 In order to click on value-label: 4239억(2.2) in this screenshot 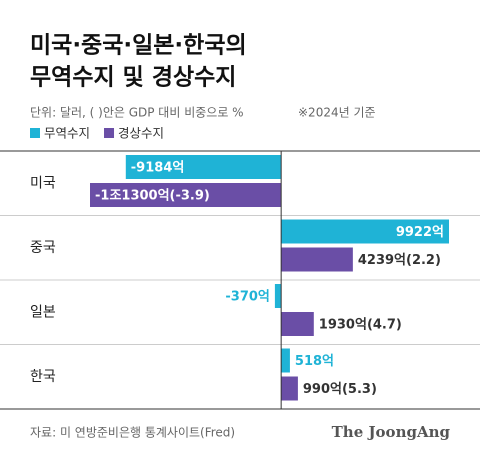, I will do `click(399, 260)`.